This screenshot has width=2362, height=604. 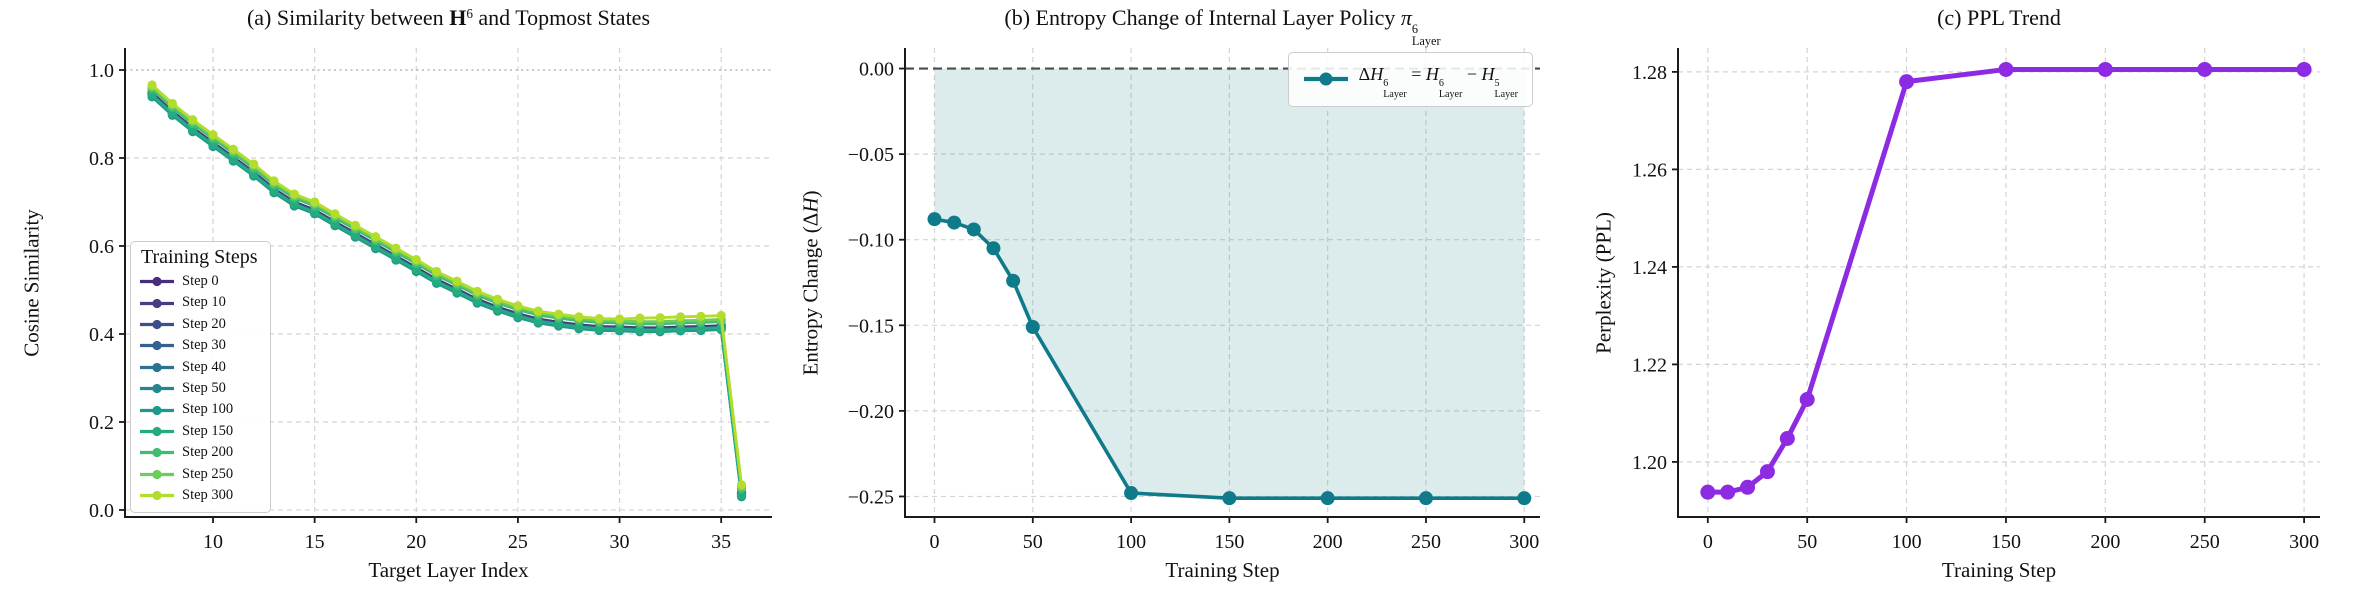 I want to click on legend-entry-step-100: Step 100, so click(x=199, y=409).